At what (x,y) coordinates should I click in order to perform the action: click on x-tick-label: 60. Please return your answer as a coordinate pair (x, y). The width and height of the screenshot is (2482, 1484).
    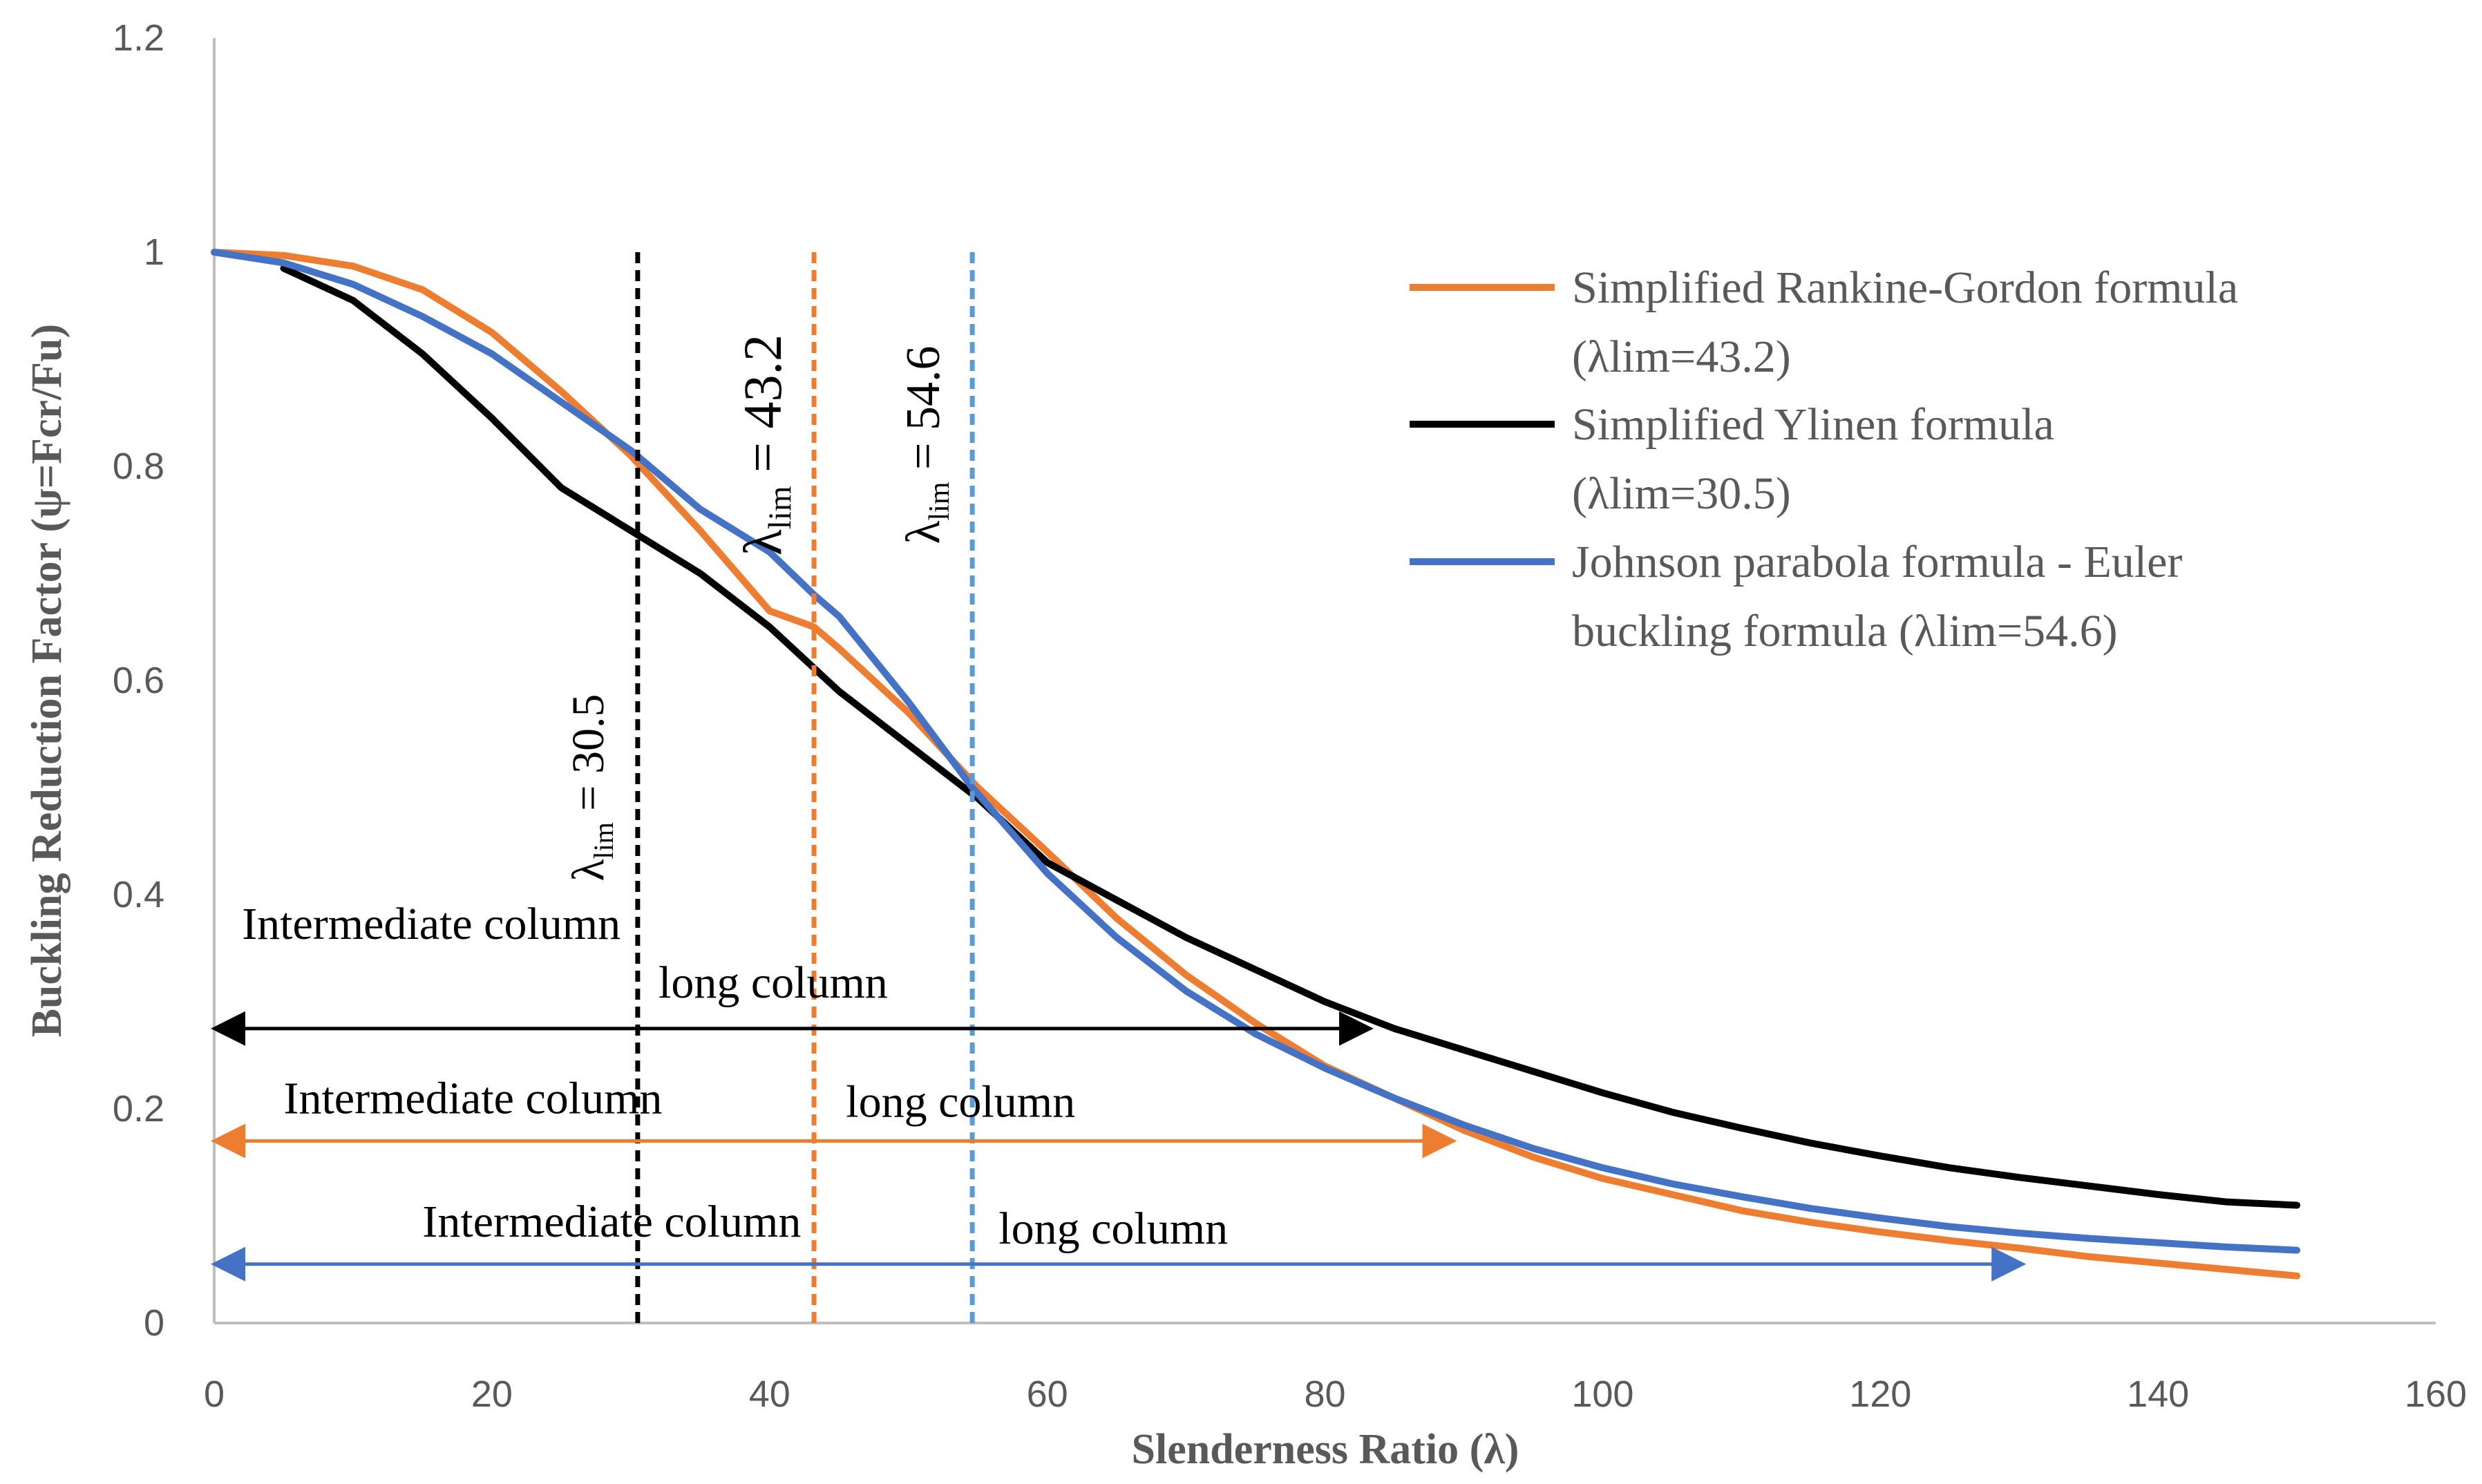
    Looking at the image, I should click on (1047, 1394).